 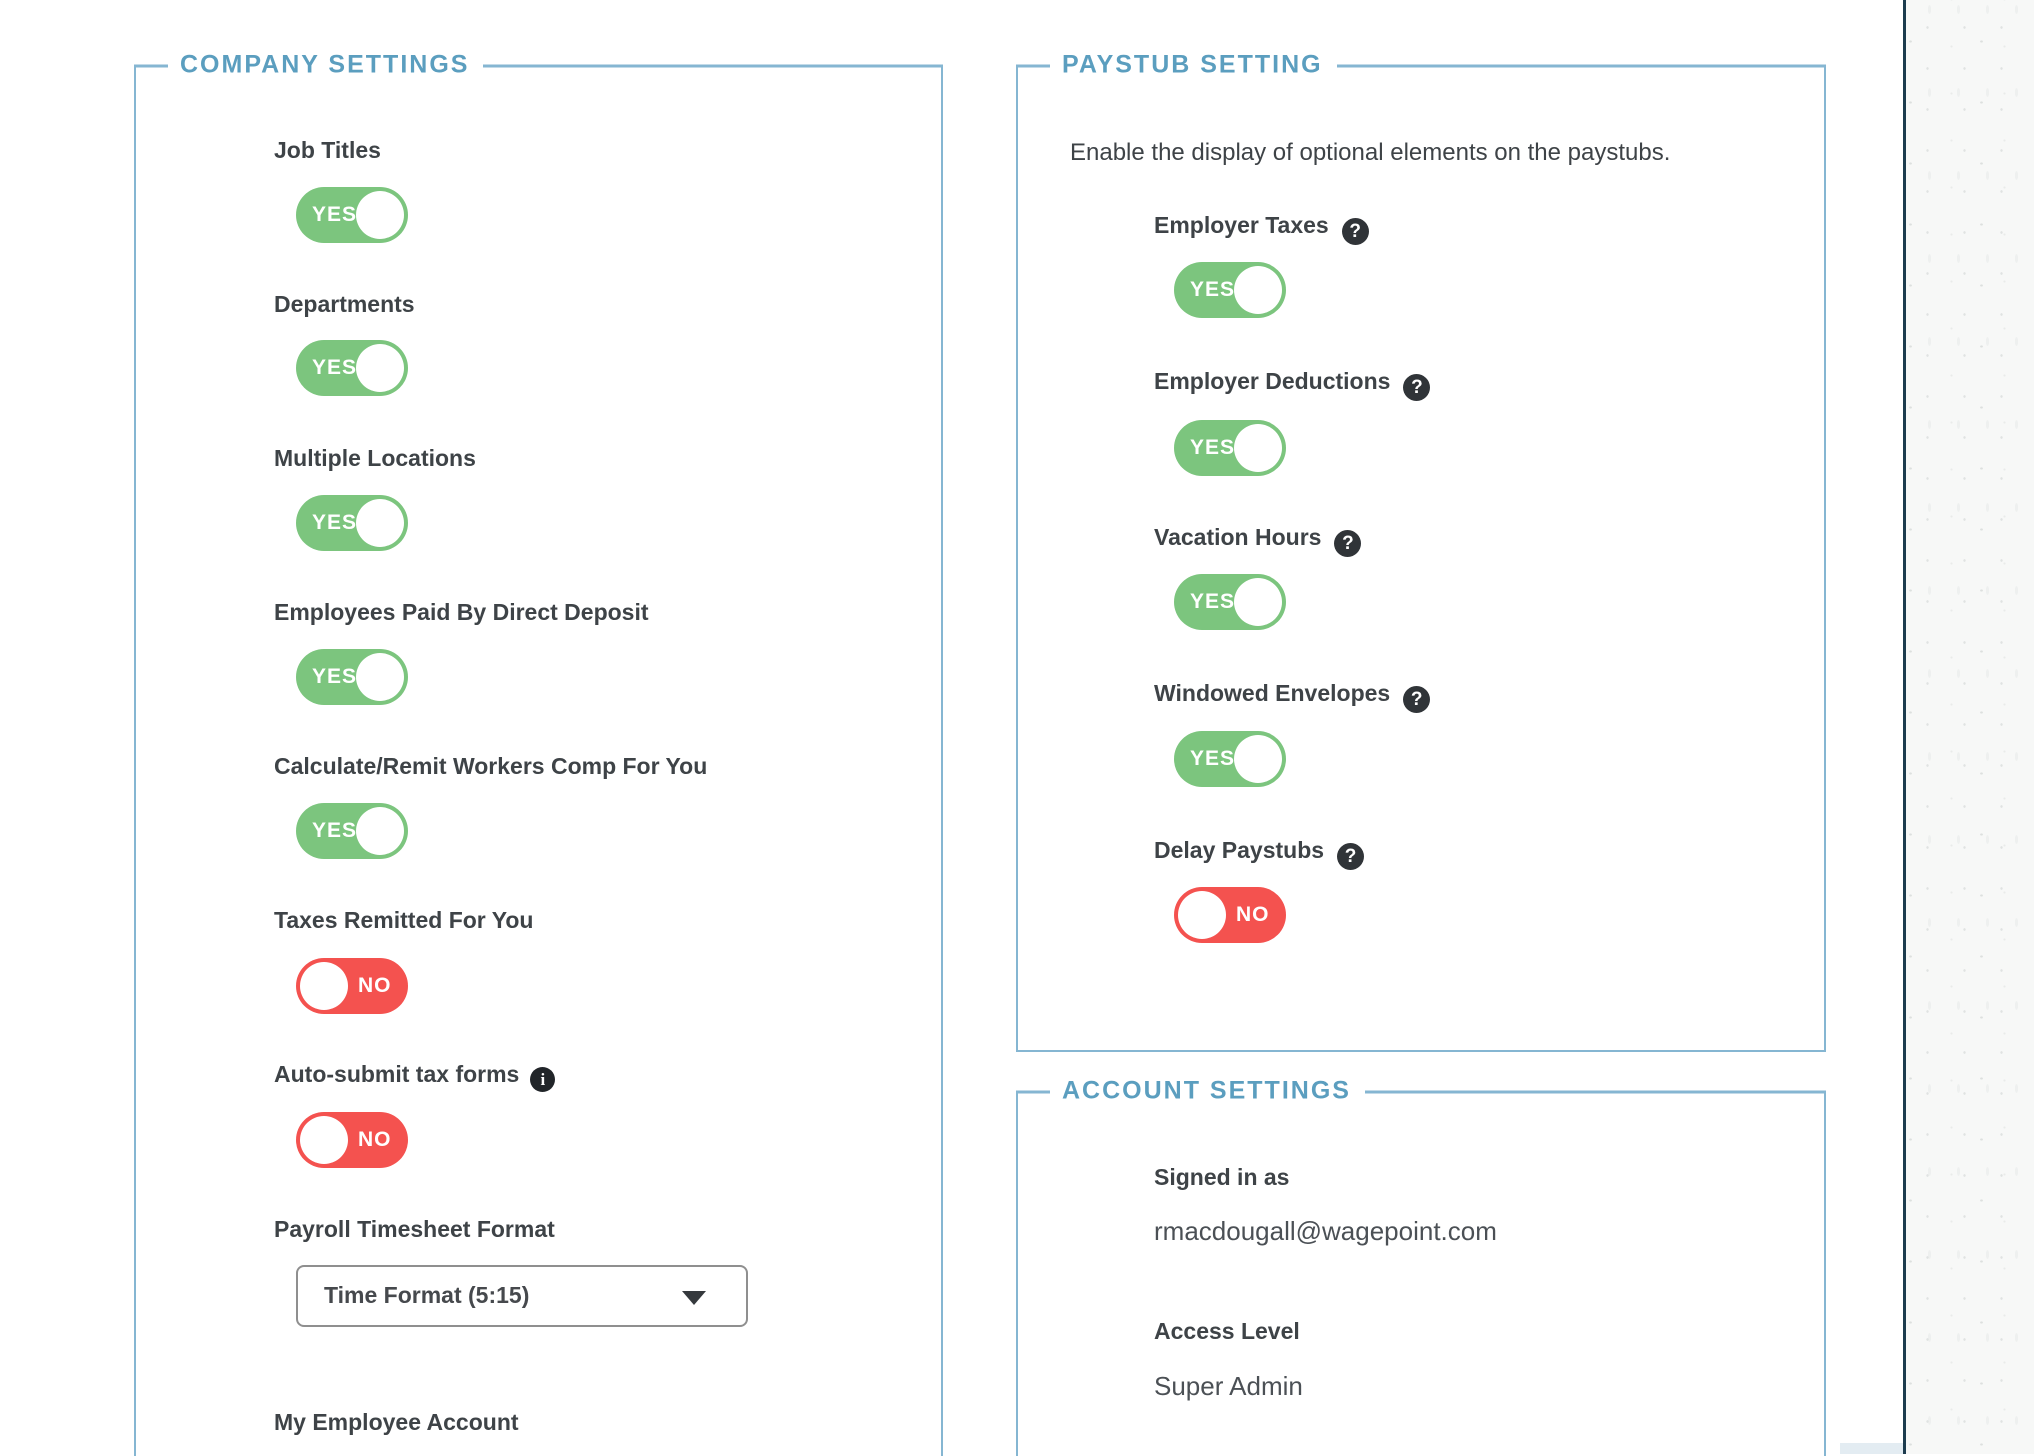 What do you see at coordinates (1970, 727) in the screenshot?
I see `page-background-texture` at bounding box center [1970, 727].